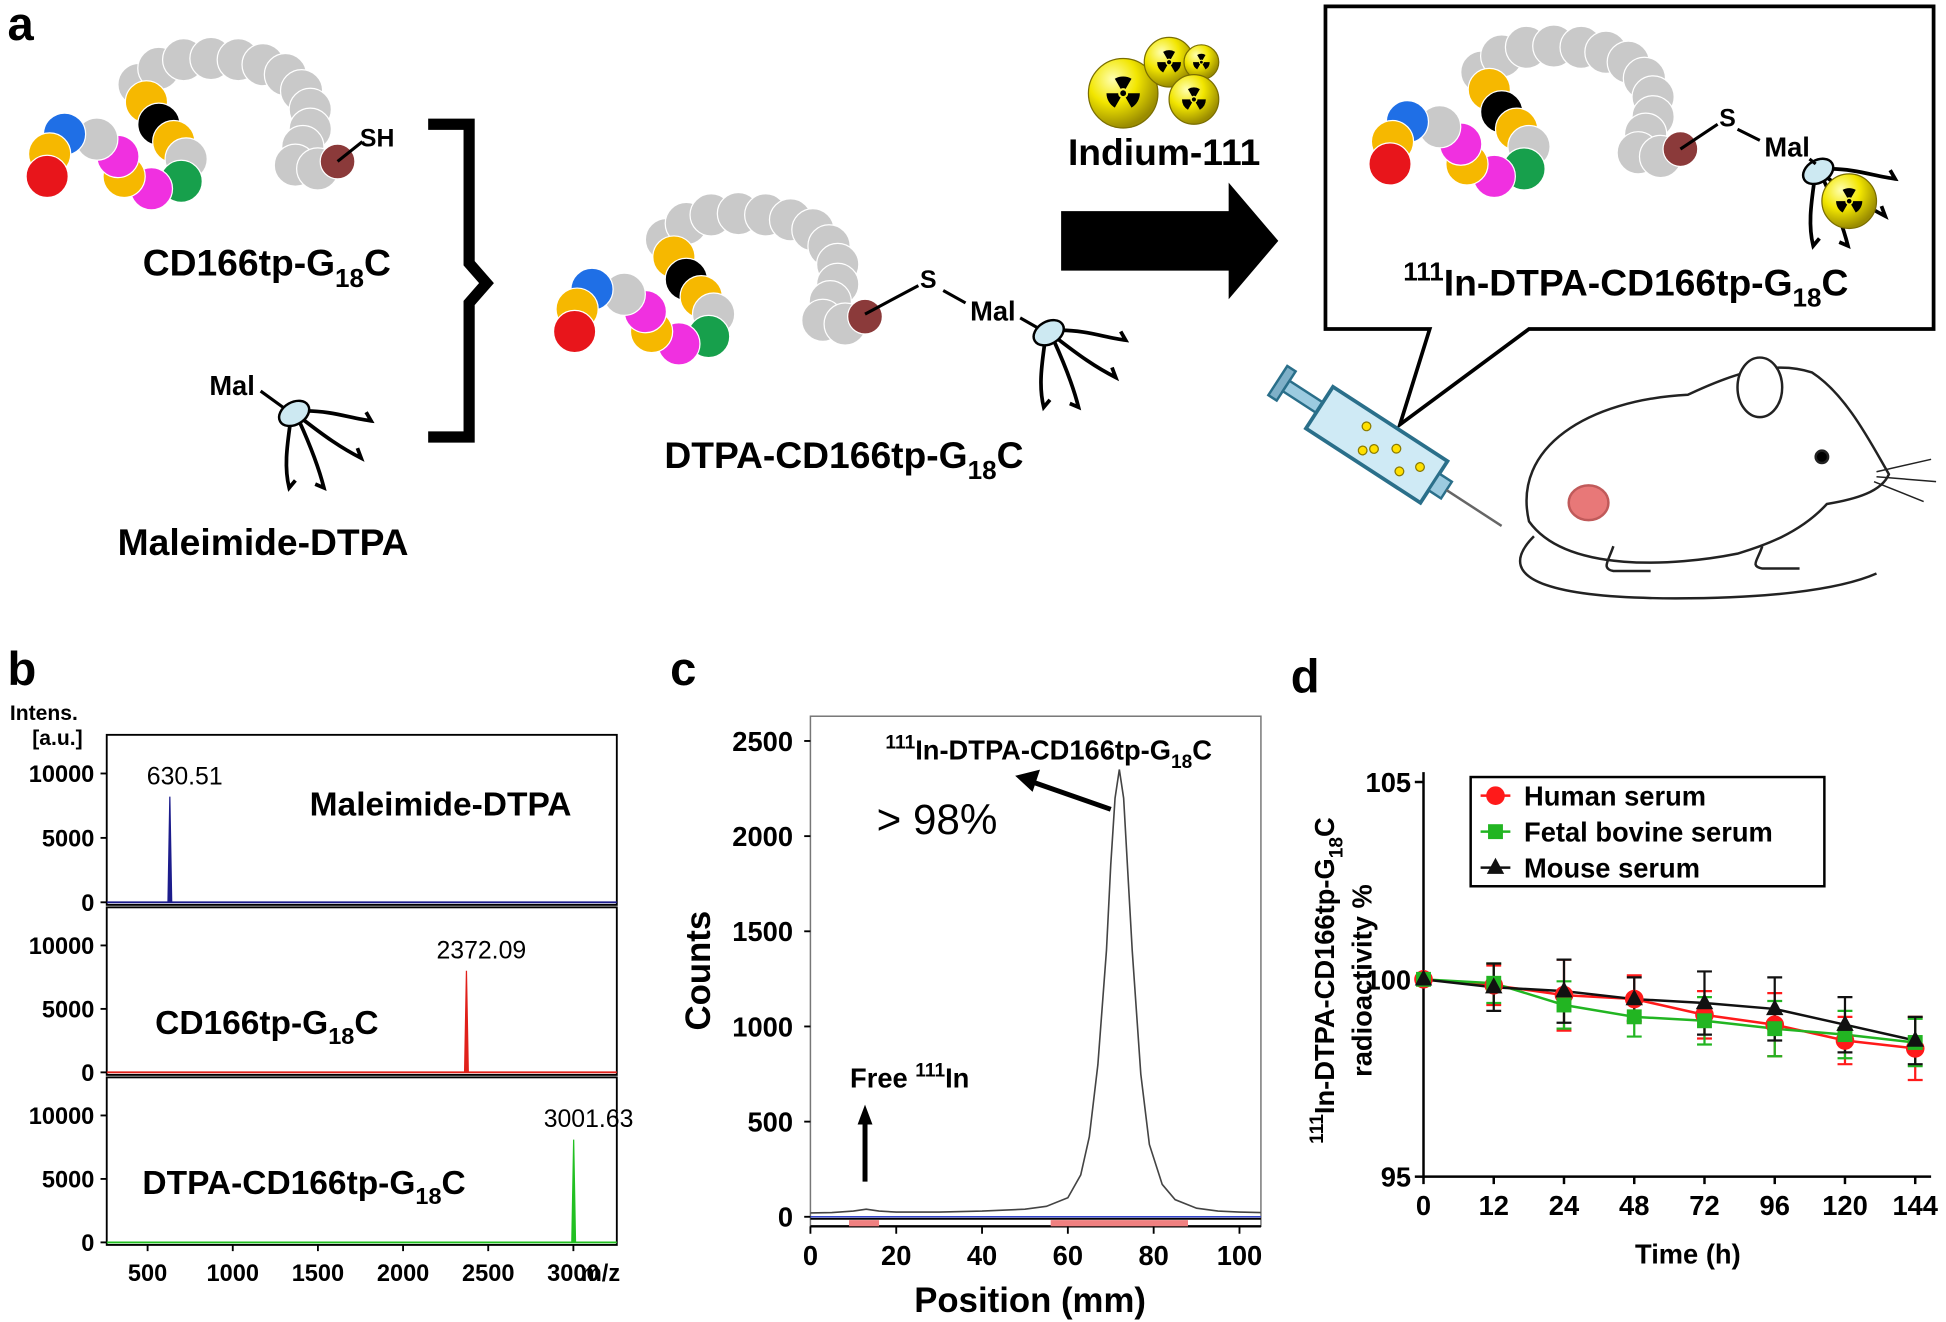  What do you see at coordinates (185, 776) in the screenshot?
I see `peak-label: 630.51` at bounding box center [185, 776].